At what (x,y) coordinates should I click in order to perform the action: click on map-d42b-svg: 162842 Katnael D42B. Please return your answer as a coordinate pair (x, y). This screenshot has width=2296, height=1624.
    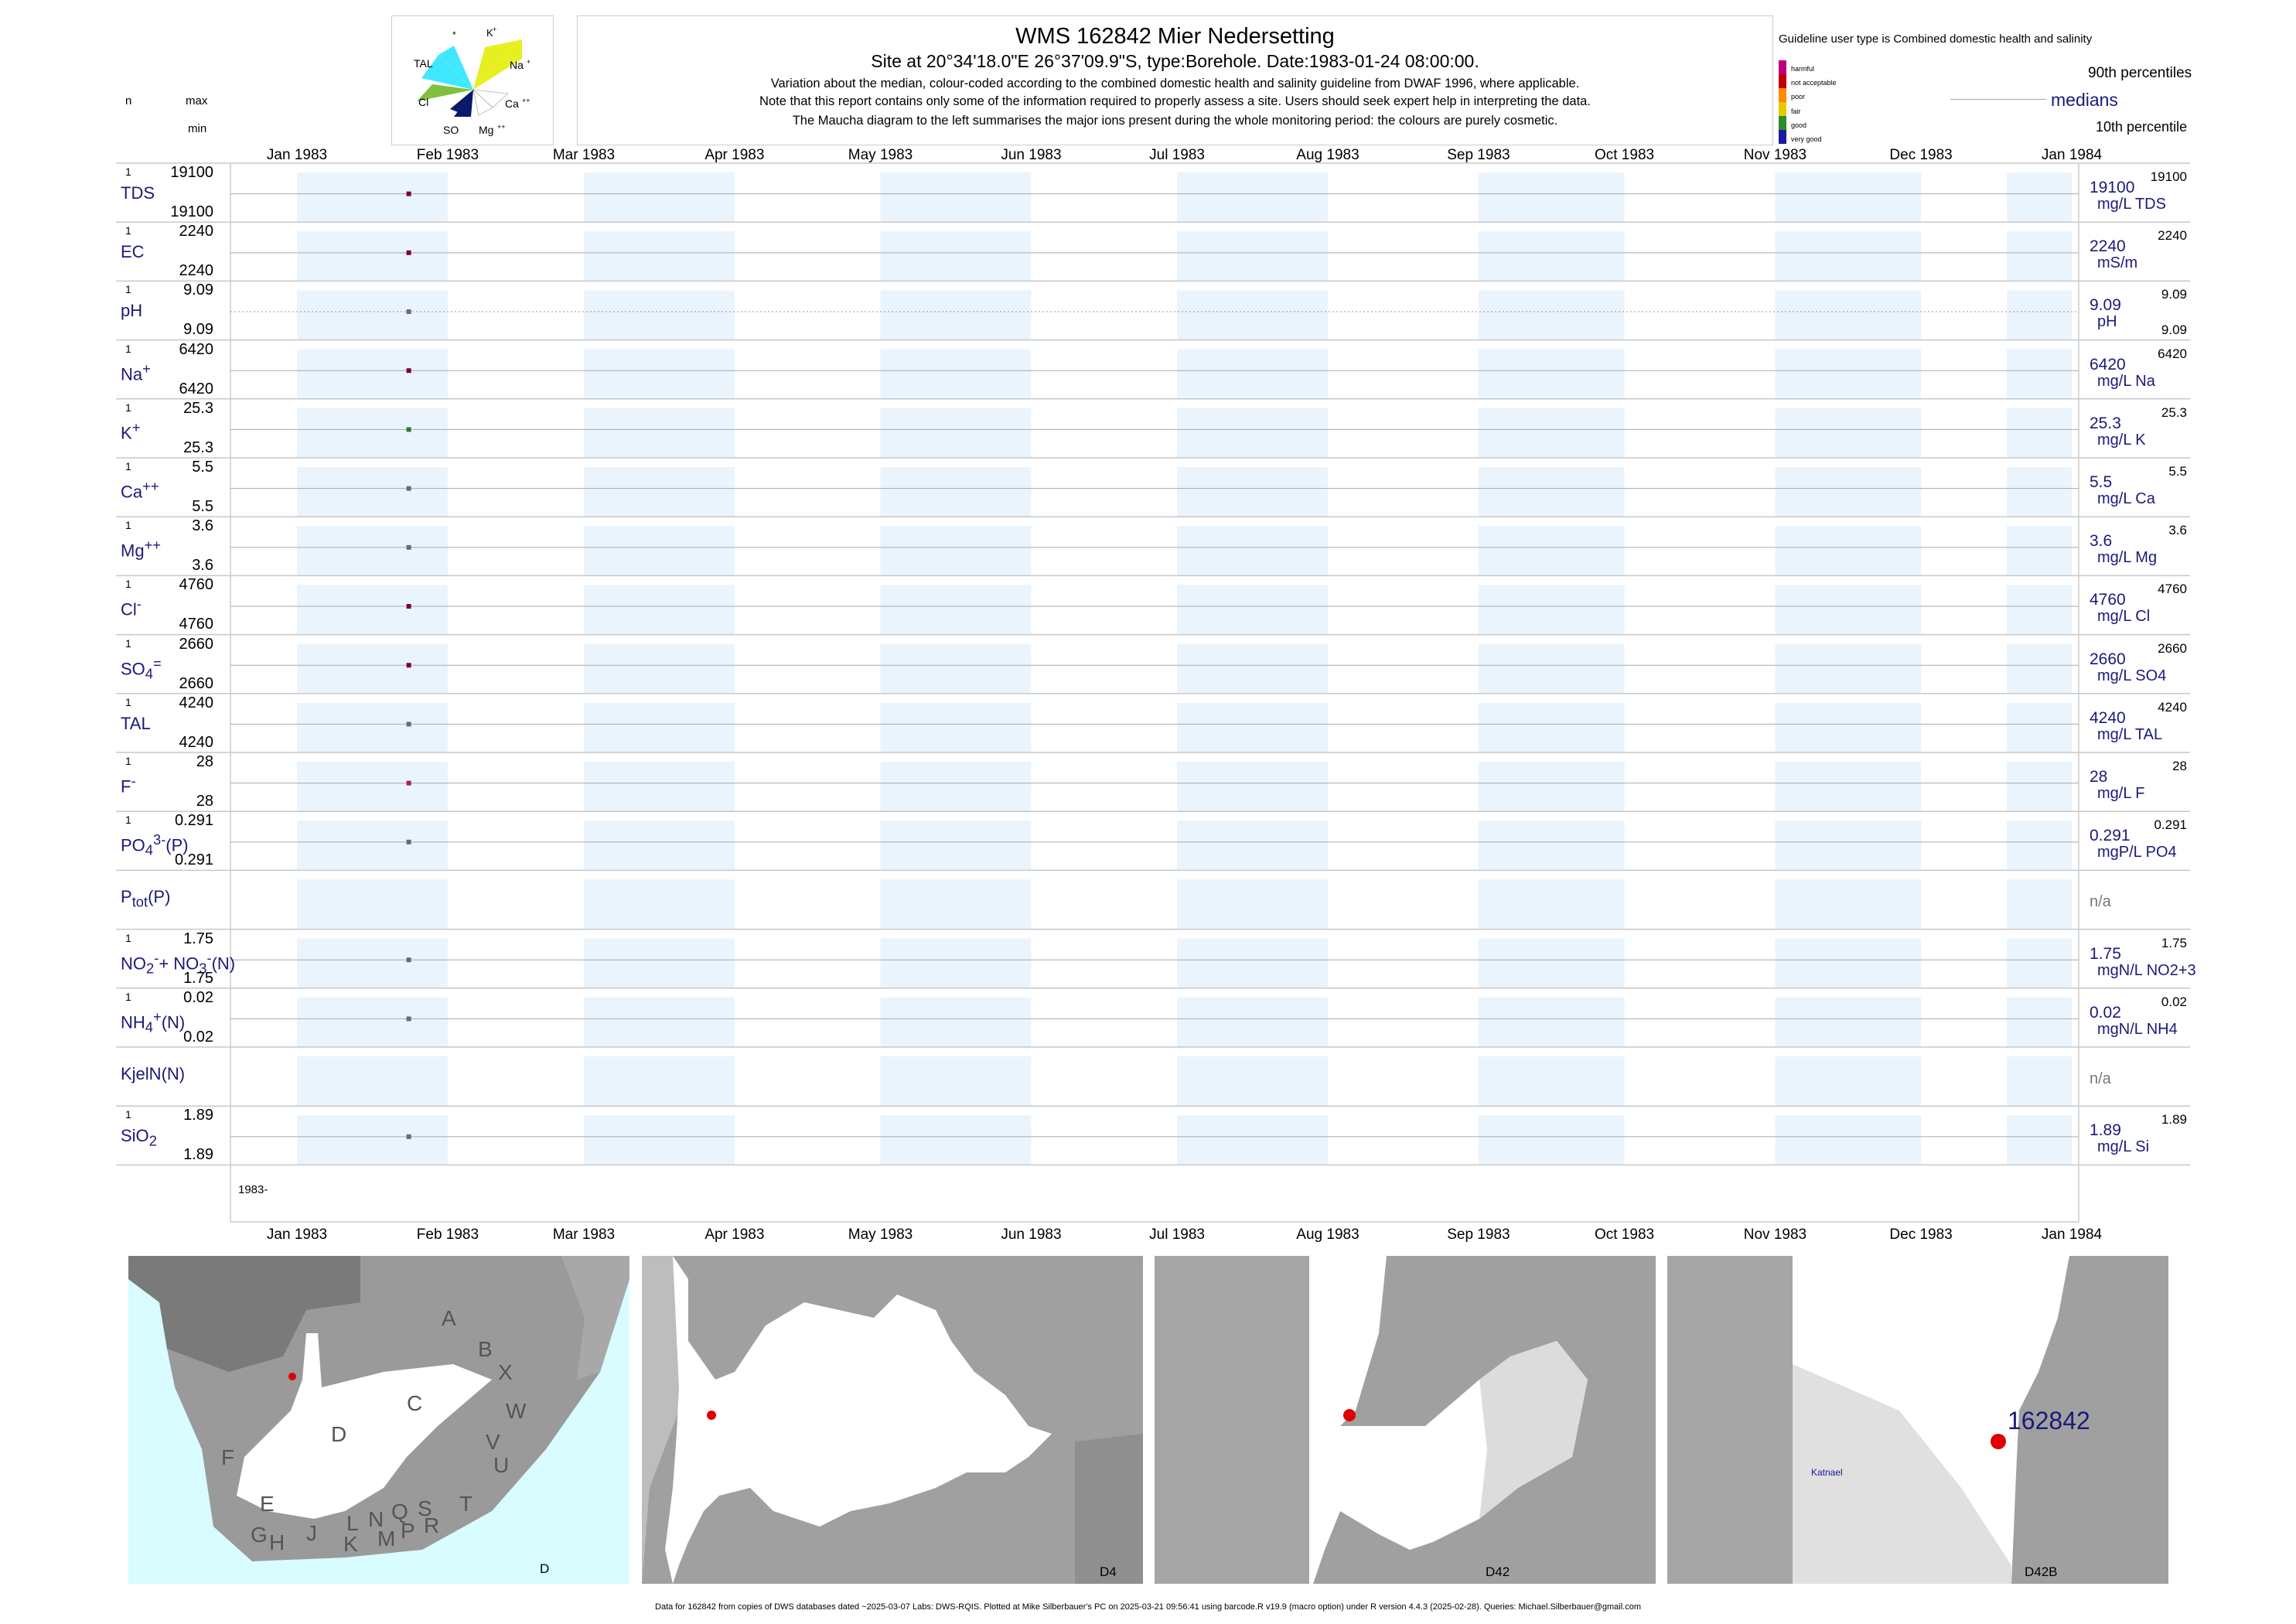
    Looking at the image, I should click on (1878, 1420).